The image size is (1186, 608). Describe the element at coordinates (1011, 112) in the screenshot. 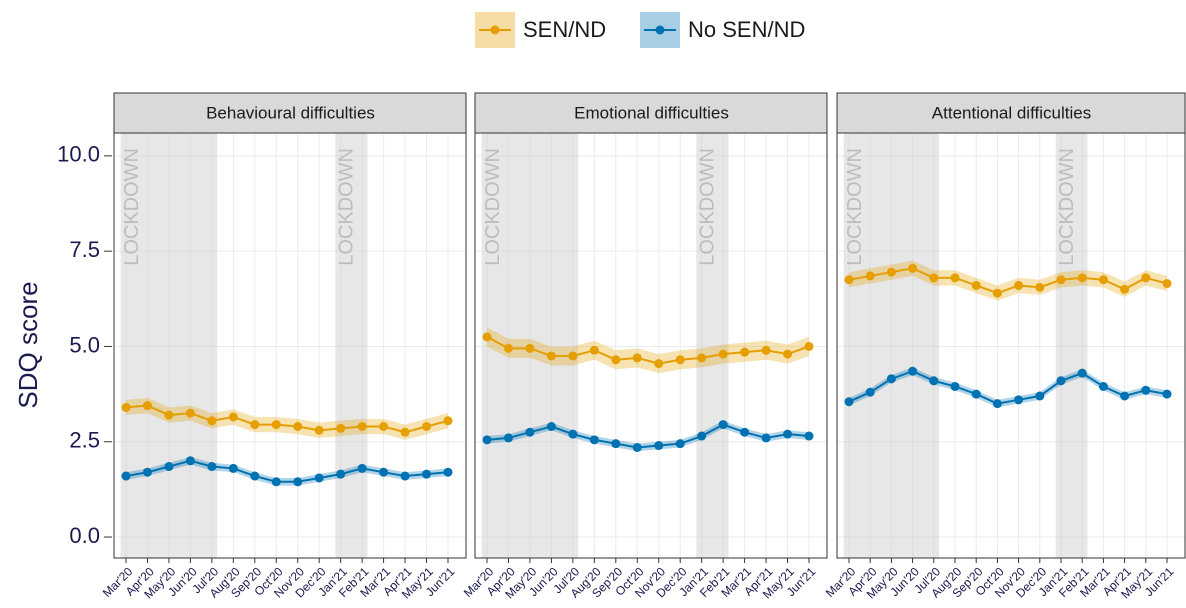

I see `facet-title: Attentional difficulties` at that location.